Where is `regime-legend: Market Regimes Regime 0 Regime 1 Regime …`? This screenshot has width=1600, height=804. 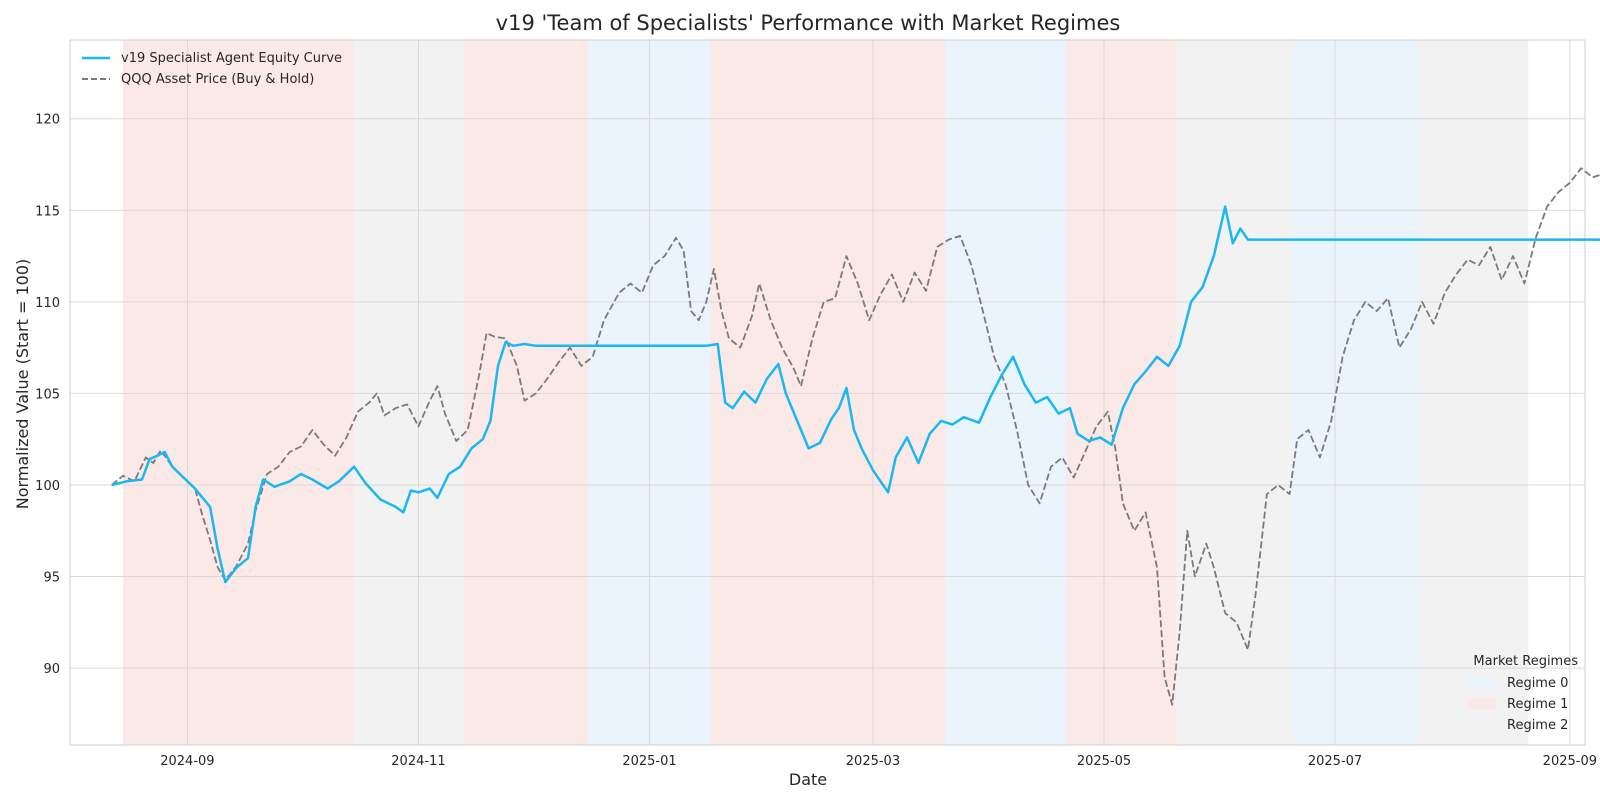
regime-legend: Market Regimes Regime 0 Regime 1 Regime … is located at coordinates (1523, 693).